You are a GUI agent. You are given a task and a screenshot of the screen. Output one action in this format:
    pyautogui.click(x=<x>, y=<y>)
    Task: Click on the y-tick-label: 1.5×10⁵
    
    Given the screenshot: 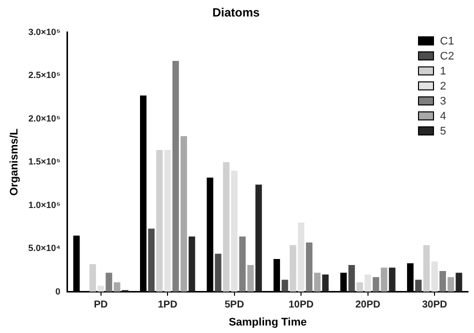 What is the action you would take?
    pyautogui.click(x=44, y=161)
    